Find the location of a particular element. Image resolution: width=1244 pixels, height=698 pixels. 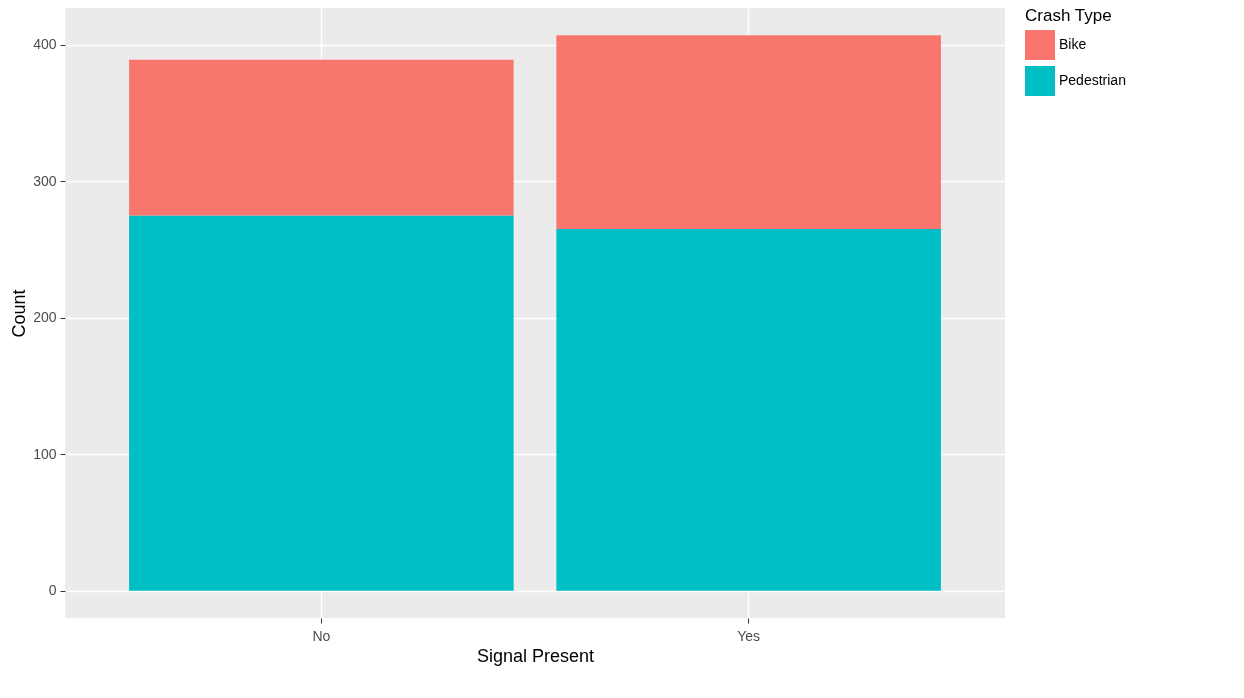

legend-label: Bike is located at coordinates (1073, 44).